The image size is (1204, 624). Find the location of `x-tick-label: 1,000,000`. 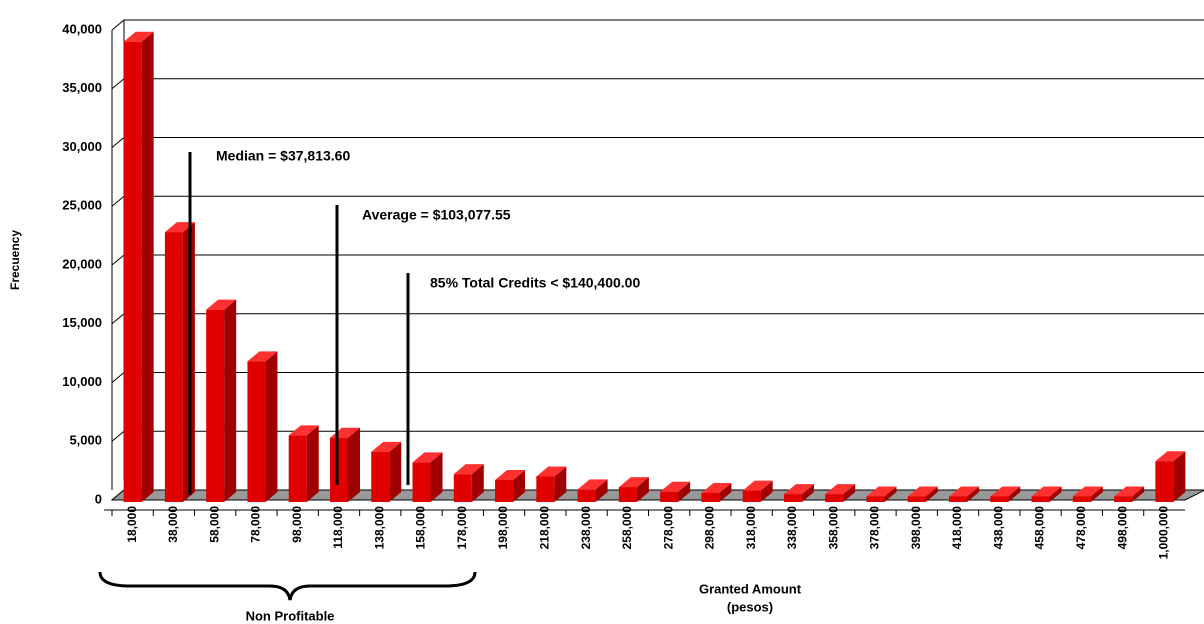

x-tick-label: 1,000,000 is located at coordinates (1164, 533).